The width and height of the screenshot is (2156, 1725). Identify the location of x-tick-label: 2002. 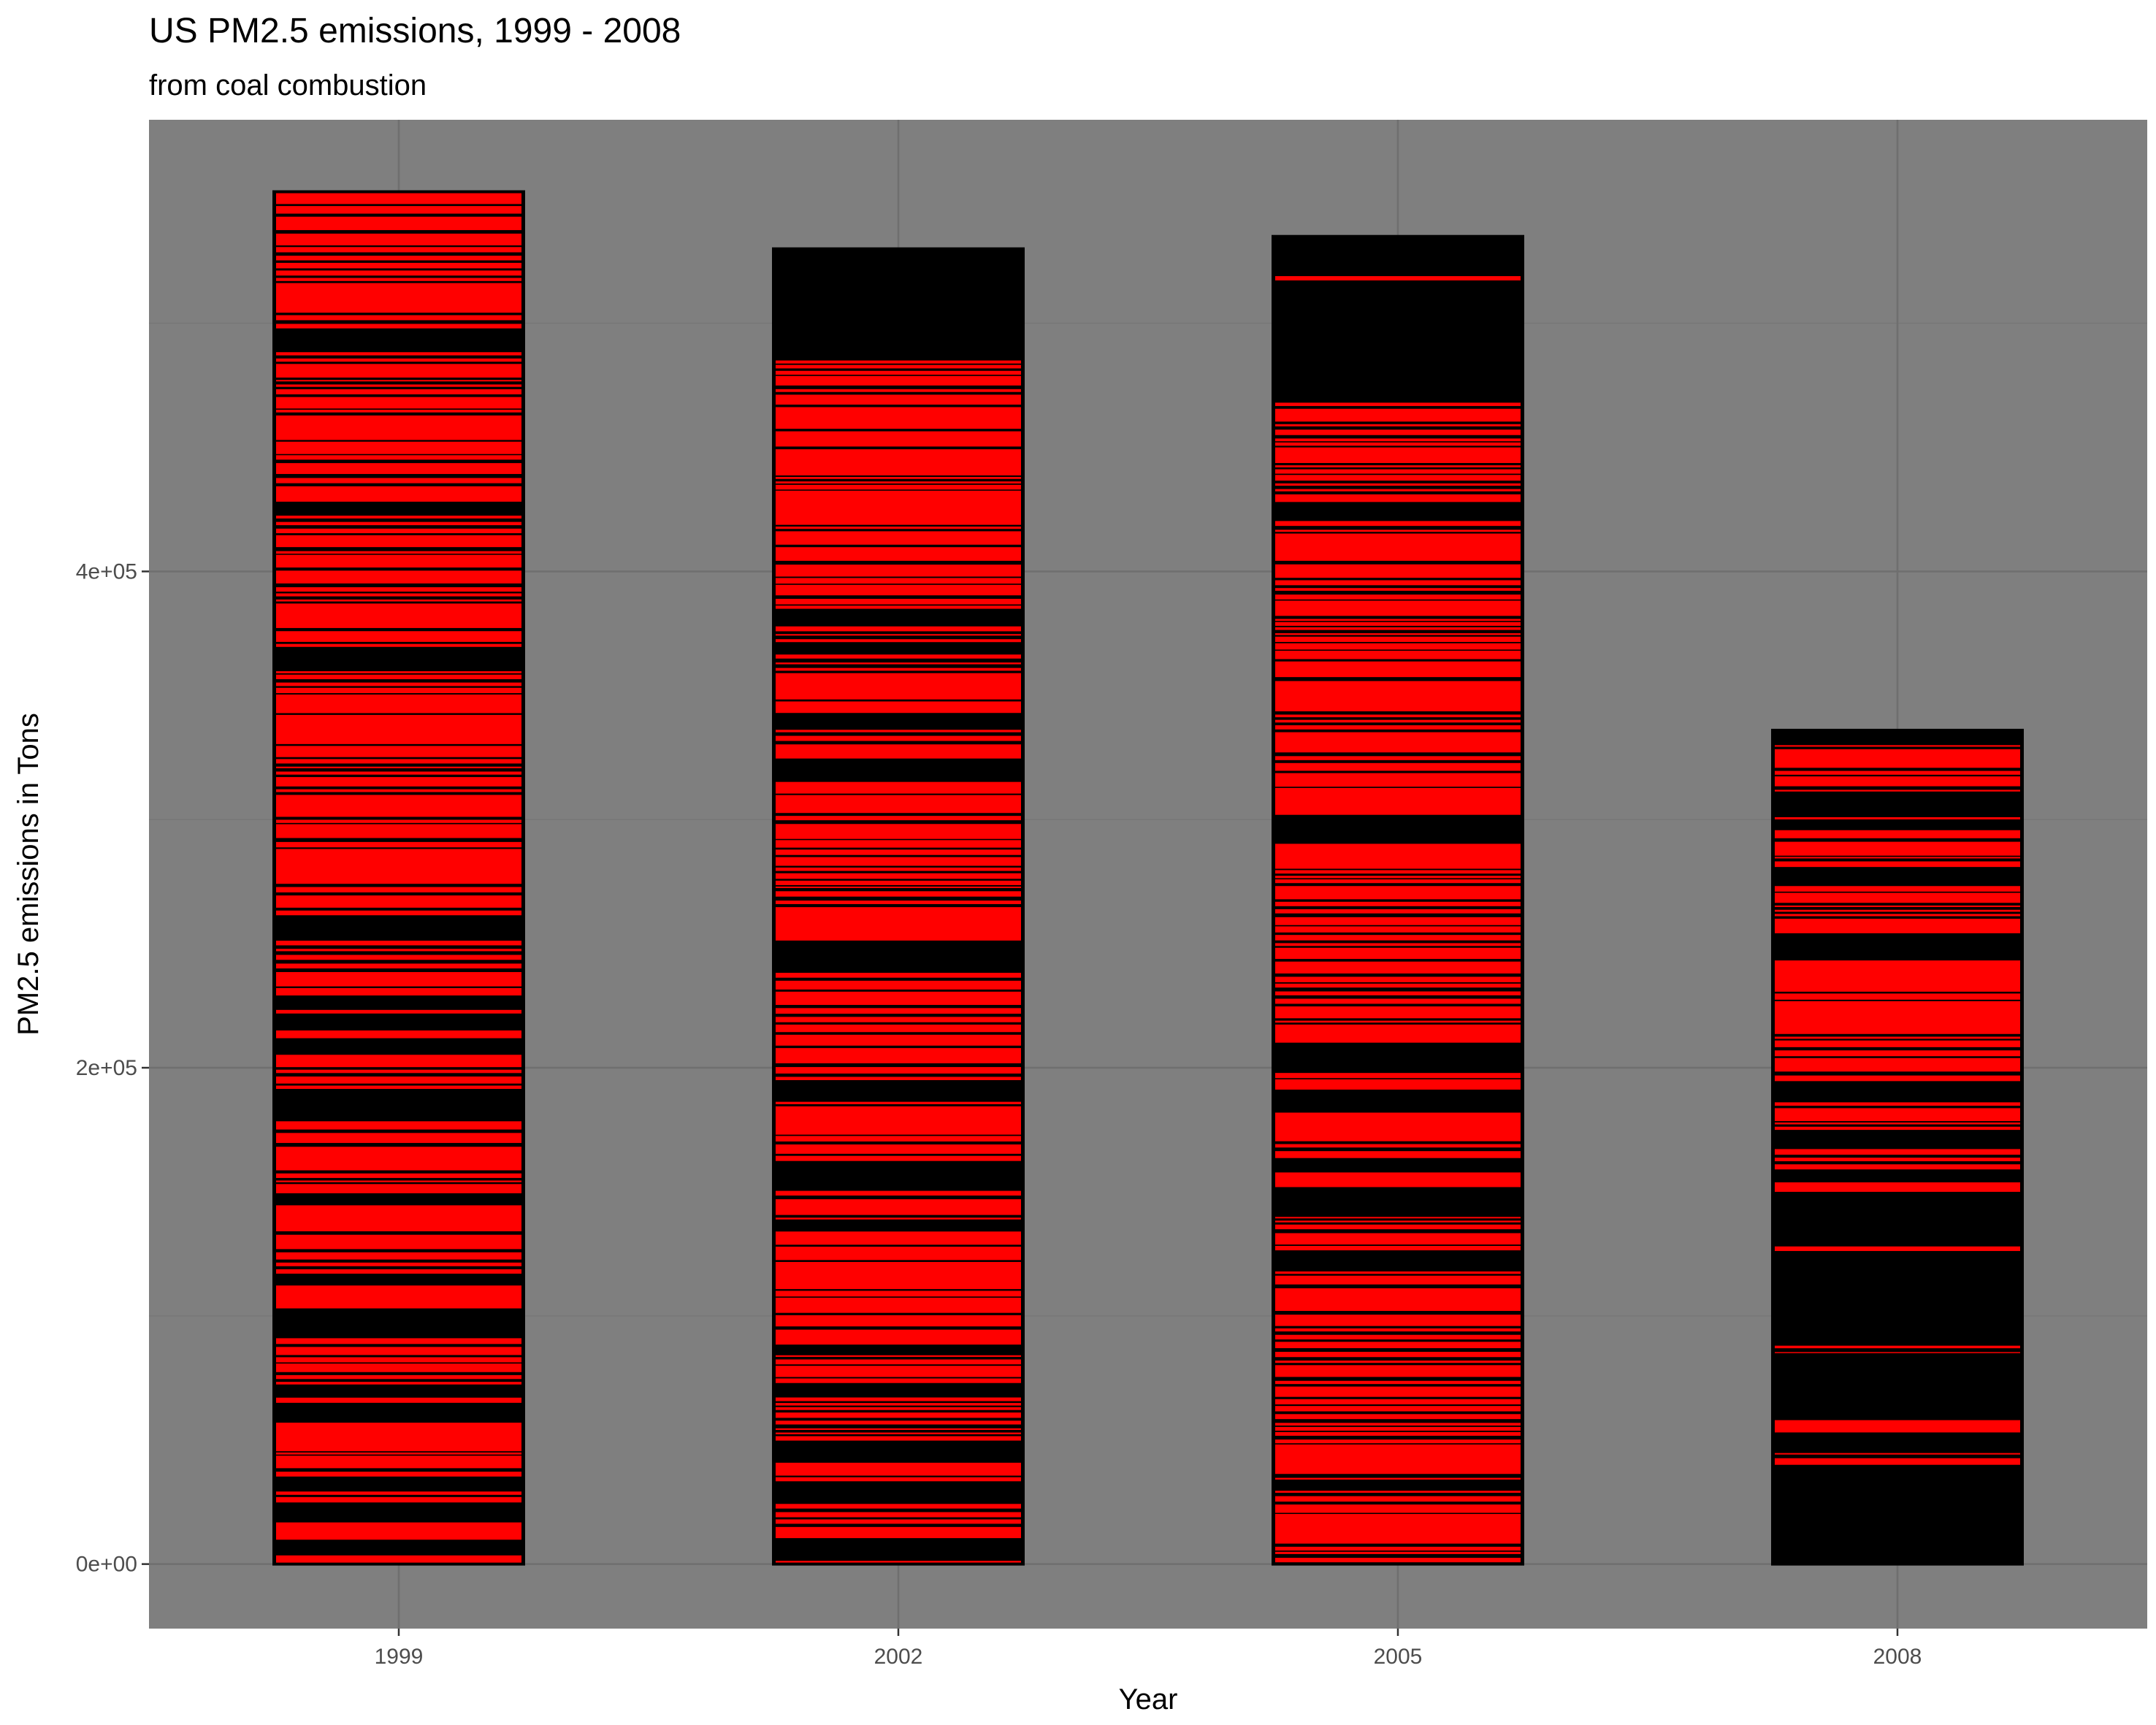
(899, 1657).